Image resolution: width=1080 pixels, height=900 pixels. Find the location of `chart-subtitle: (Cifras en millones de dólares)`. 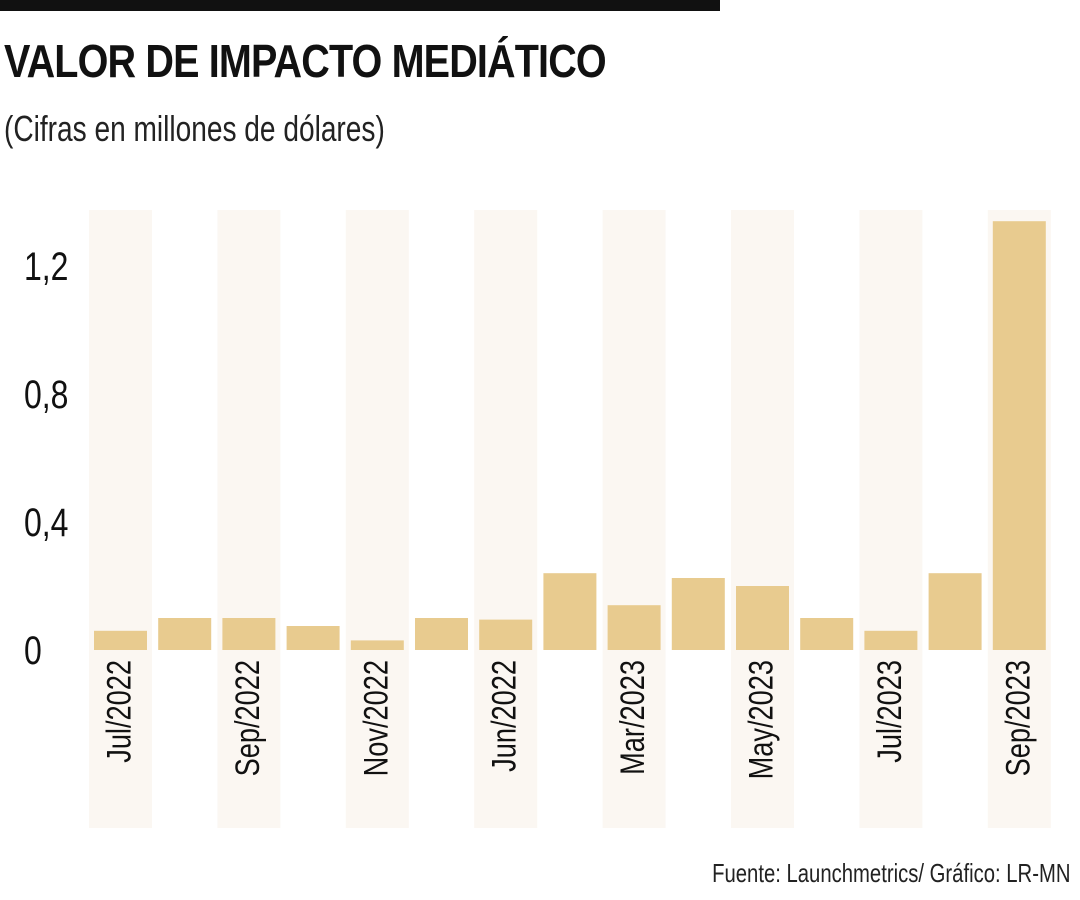

chart-subtitle: (Cifras en millones de dólares) is located at coordinates (194, 128).